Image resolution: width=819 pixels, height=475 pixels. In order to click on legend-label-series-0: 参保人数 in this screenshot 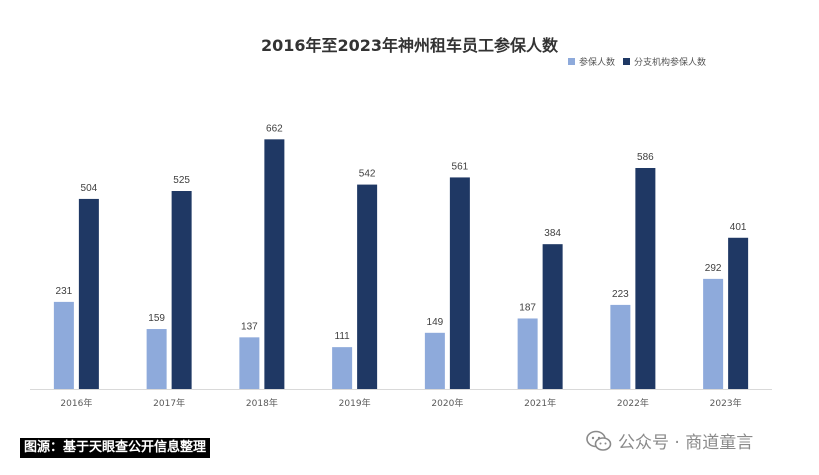, I will do `click(597, 63)`.